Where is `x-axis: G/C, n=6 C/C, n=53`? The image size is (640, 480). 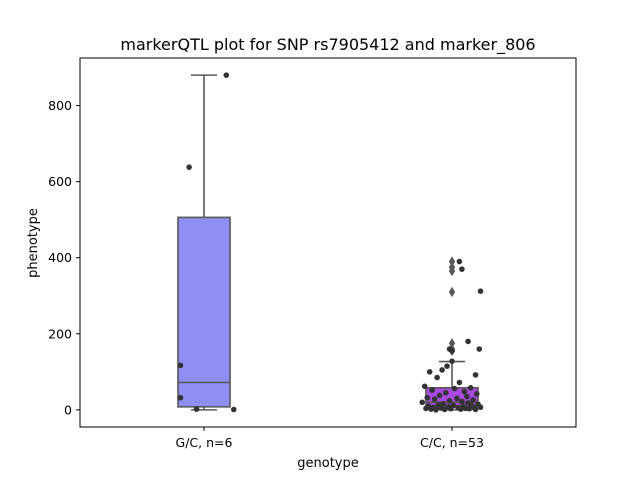 x-axis: G/C, n=6 C/C, n=53 is located at coordinates (330, 438).